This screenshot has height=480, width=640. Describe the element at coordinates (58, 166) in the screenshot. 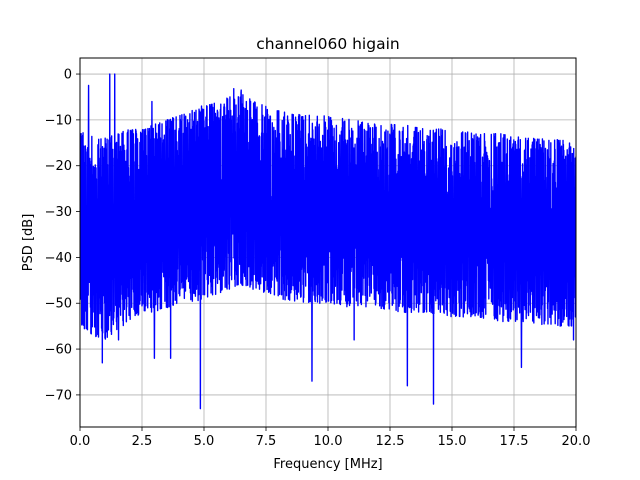

I see `y-tick-label: −20` at that location.